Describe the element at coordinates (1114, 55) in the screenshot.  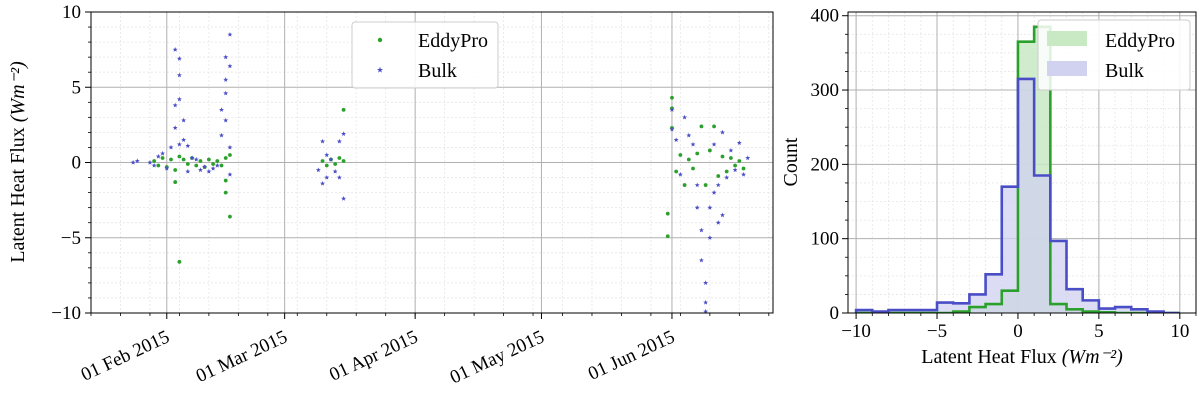
I see `histogram-legend: EddyPro Bulk` at that location.